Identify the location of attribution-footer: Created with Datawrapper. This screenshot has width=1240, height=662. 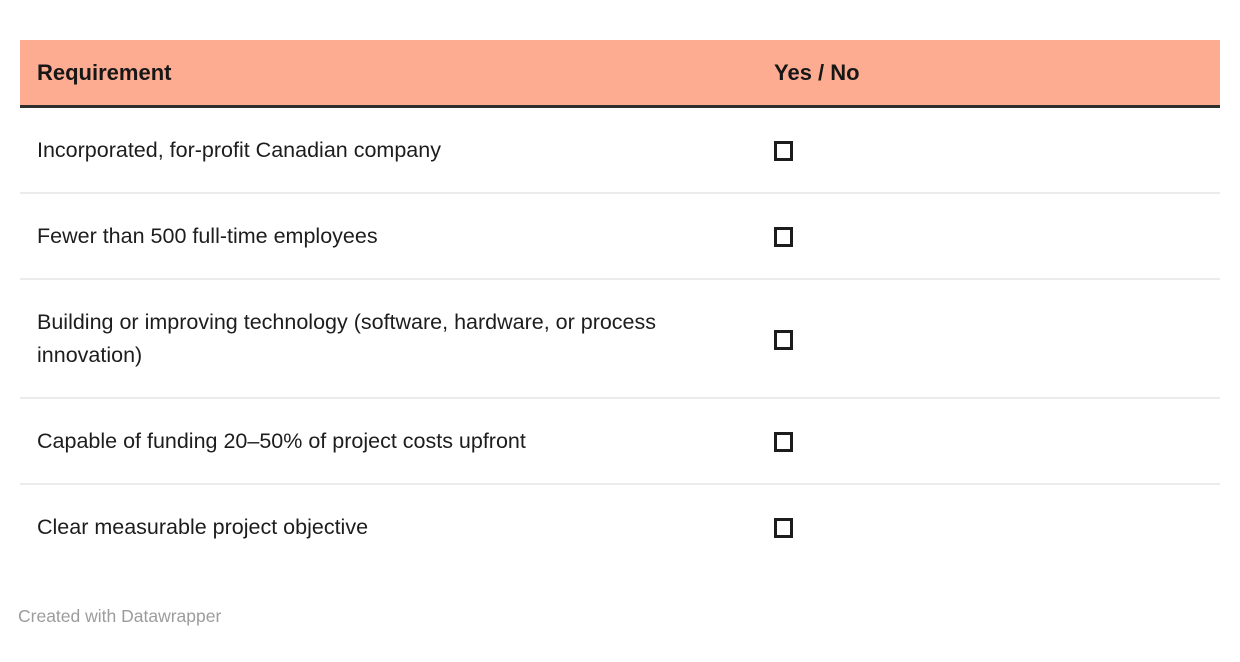
(619, 616).